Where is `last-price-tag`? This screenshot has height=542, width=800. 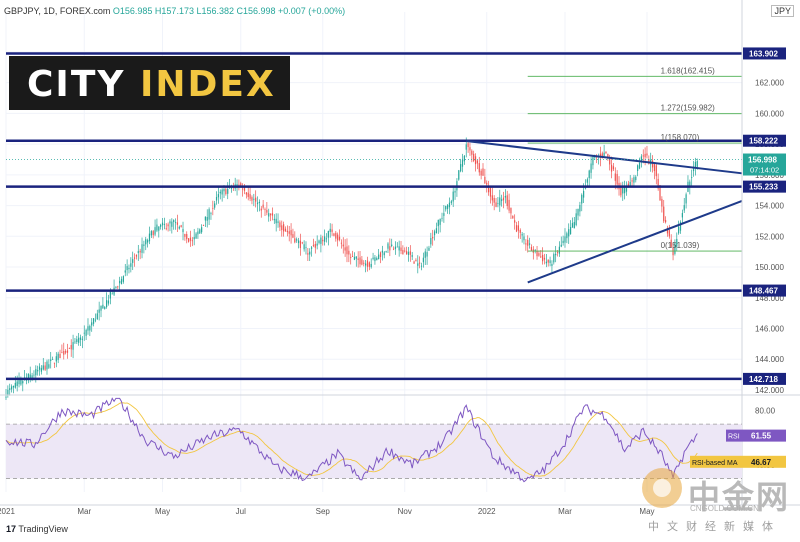 last-price-tag is located at coordinates (764, 164).